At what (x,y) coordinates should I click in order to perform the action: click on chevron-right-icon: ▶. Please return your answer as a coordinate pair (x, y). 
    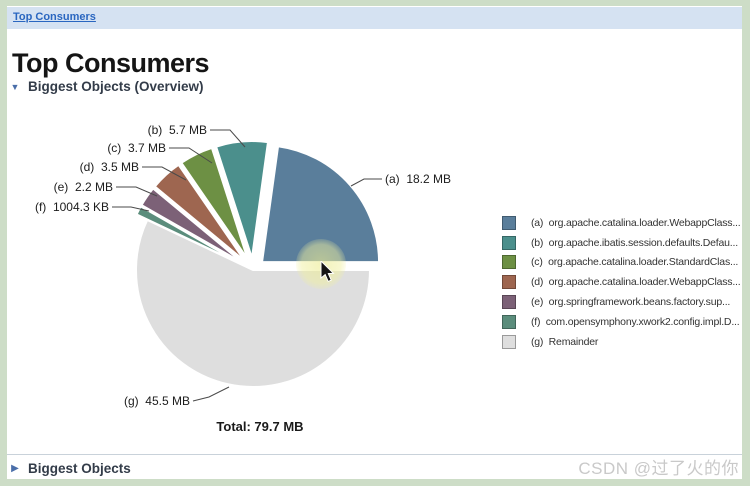
    Looking at the image, I should click on (15, 468).